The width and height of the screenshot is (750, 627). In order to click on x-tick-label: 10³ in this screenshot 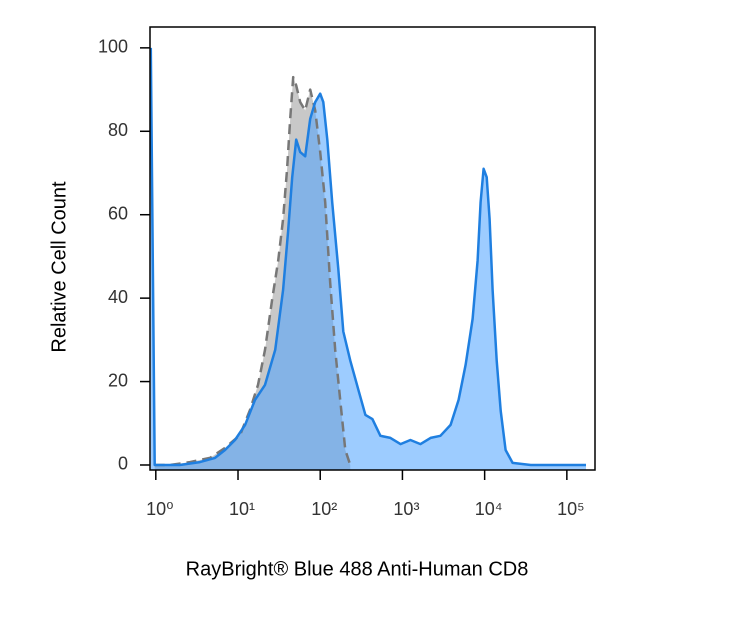, I will do `click(406, 509)`.